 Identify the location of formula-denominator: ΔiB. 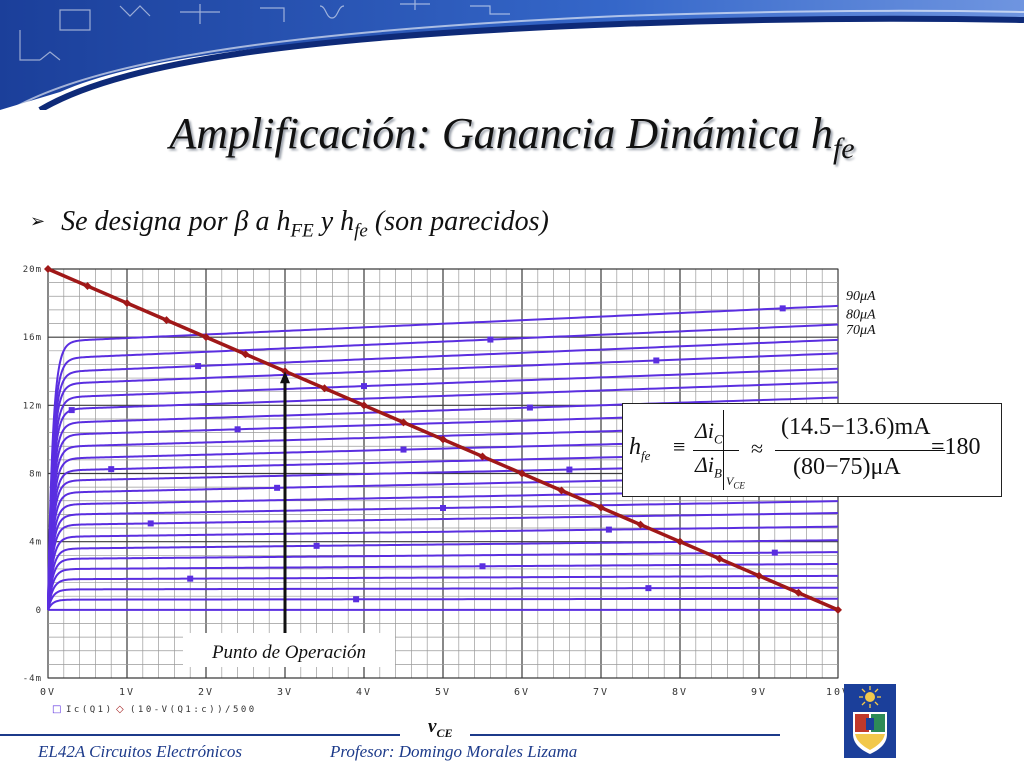
(708, 466).